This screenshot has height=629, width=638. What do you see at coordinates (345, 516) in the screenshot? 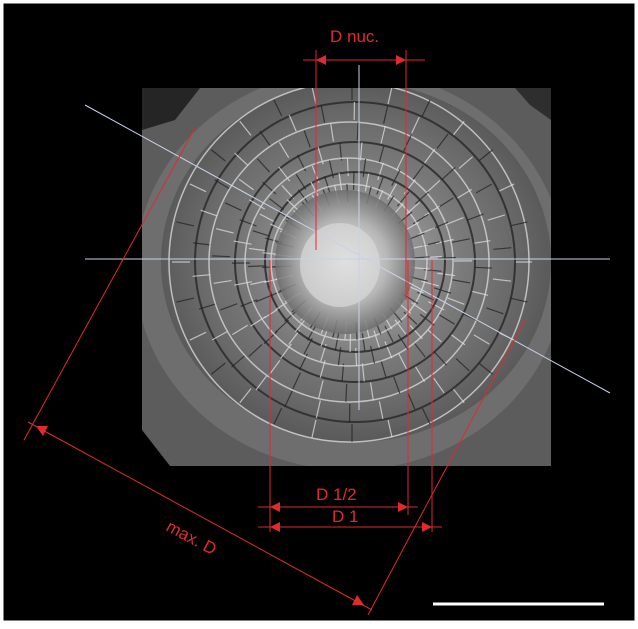
I see `d-one-label: D 1` at bounding box center [345, 516].